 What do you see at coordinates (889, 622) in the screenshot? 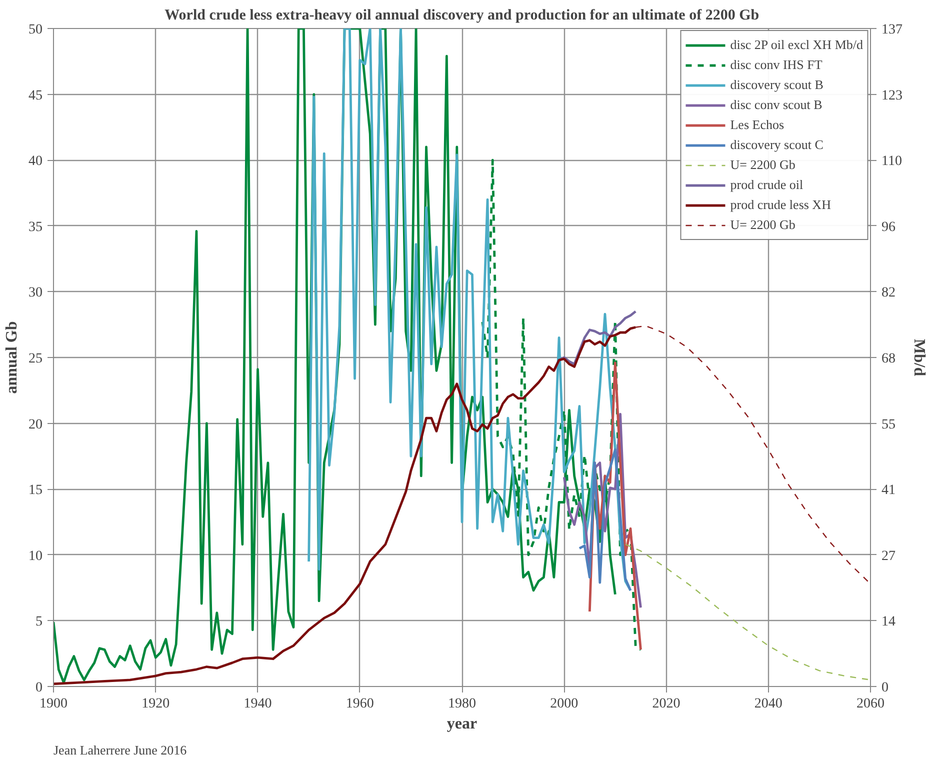
I see `y2-tick-label: 14` at bounding box center [889, 622].